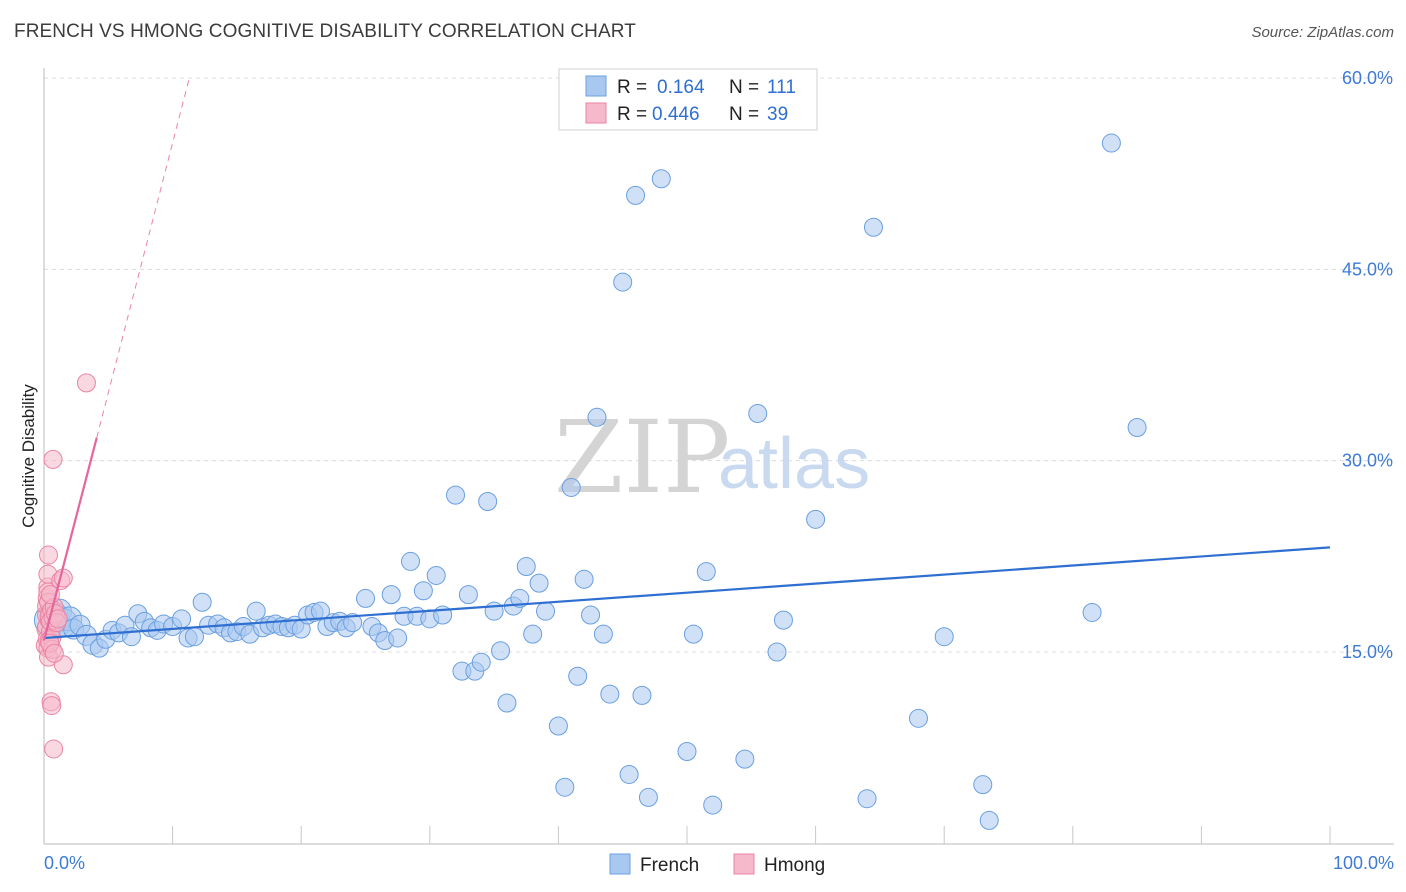 This screenshot has height=892, width=1406. I want to click on hmong-points, so click(65, 566).